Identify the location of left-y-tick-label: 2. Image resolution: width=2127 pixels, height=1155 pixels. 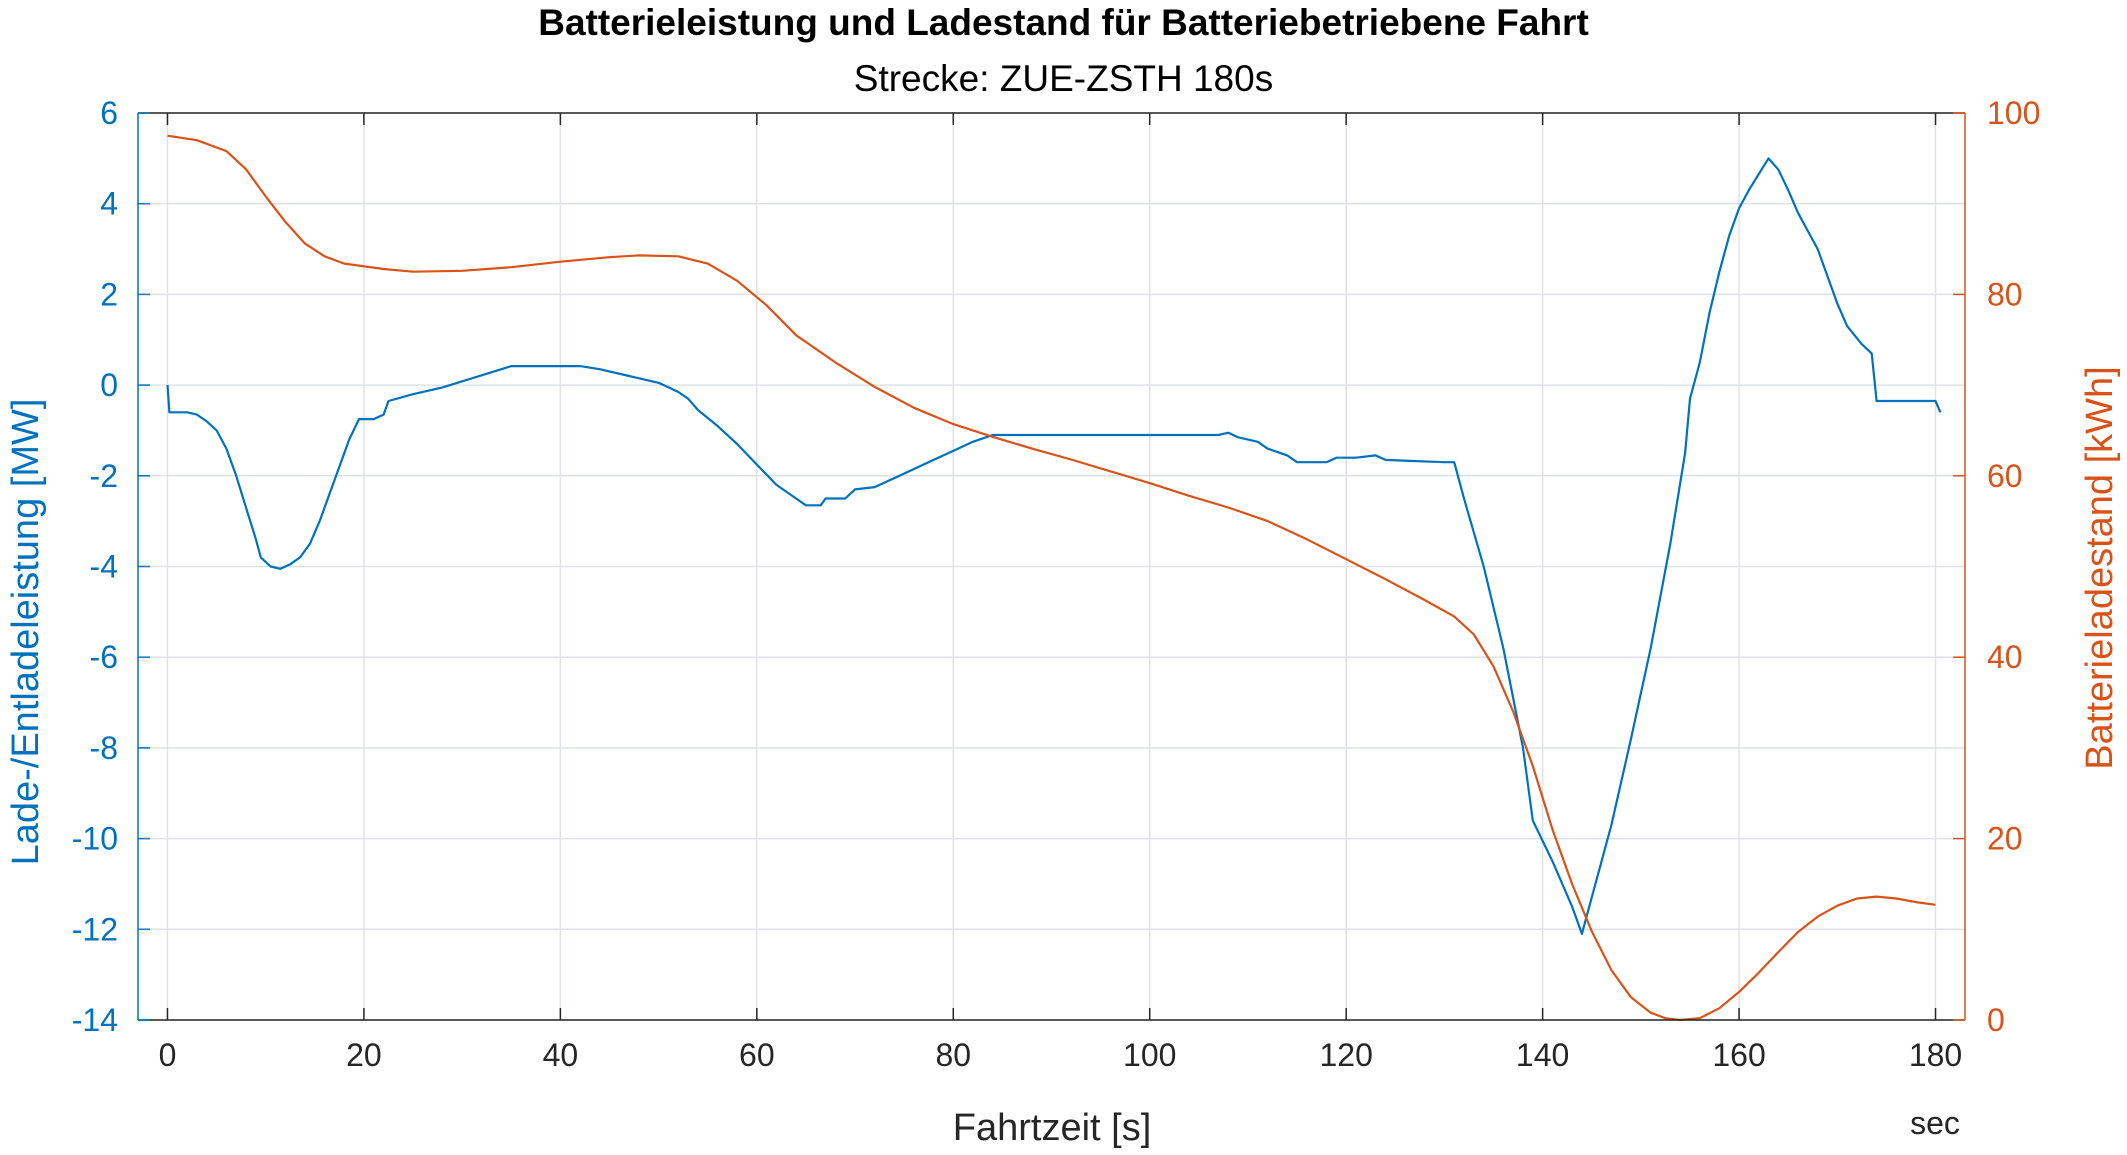
(109, 294).